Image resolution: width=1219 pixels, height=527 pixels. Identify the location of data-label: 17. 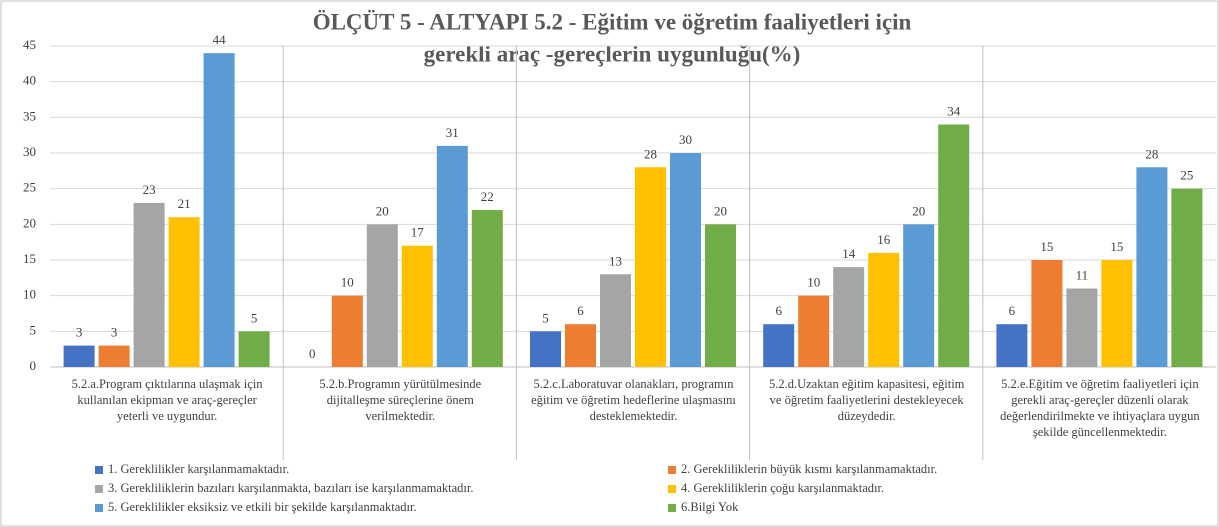
(418, 232).